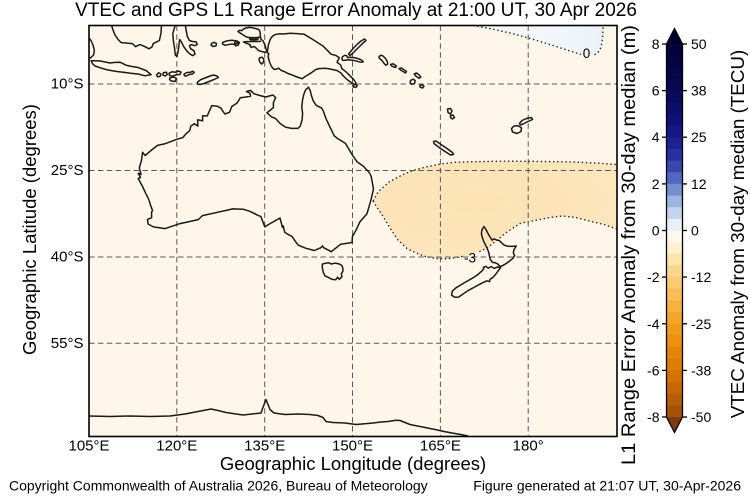 This screenshot has height=500, width=750. Describe the element at coordinates (67, 170) in the screenshot. I see `svg-text: 25°S` at that location.